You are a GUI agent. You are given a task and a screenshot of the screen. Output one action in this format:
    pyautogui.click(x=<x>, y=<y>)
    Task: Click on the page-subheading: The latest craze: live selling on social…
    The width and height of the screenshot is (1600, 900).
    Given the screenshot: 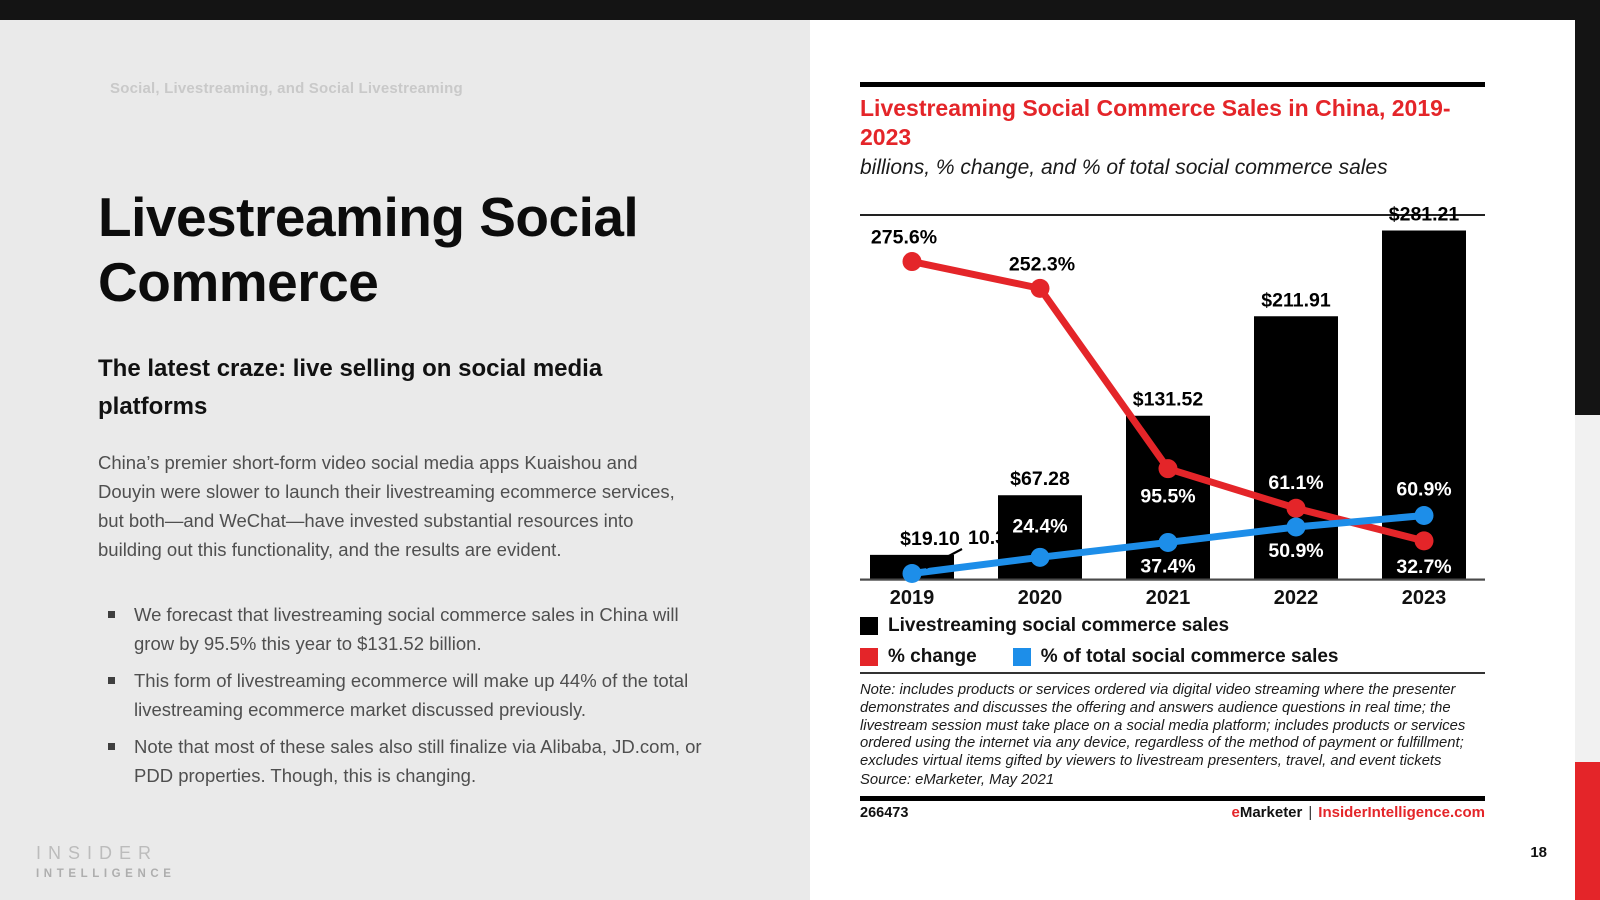 What is the action you would take?
    pyautogui.click(x=350, y=387)
    